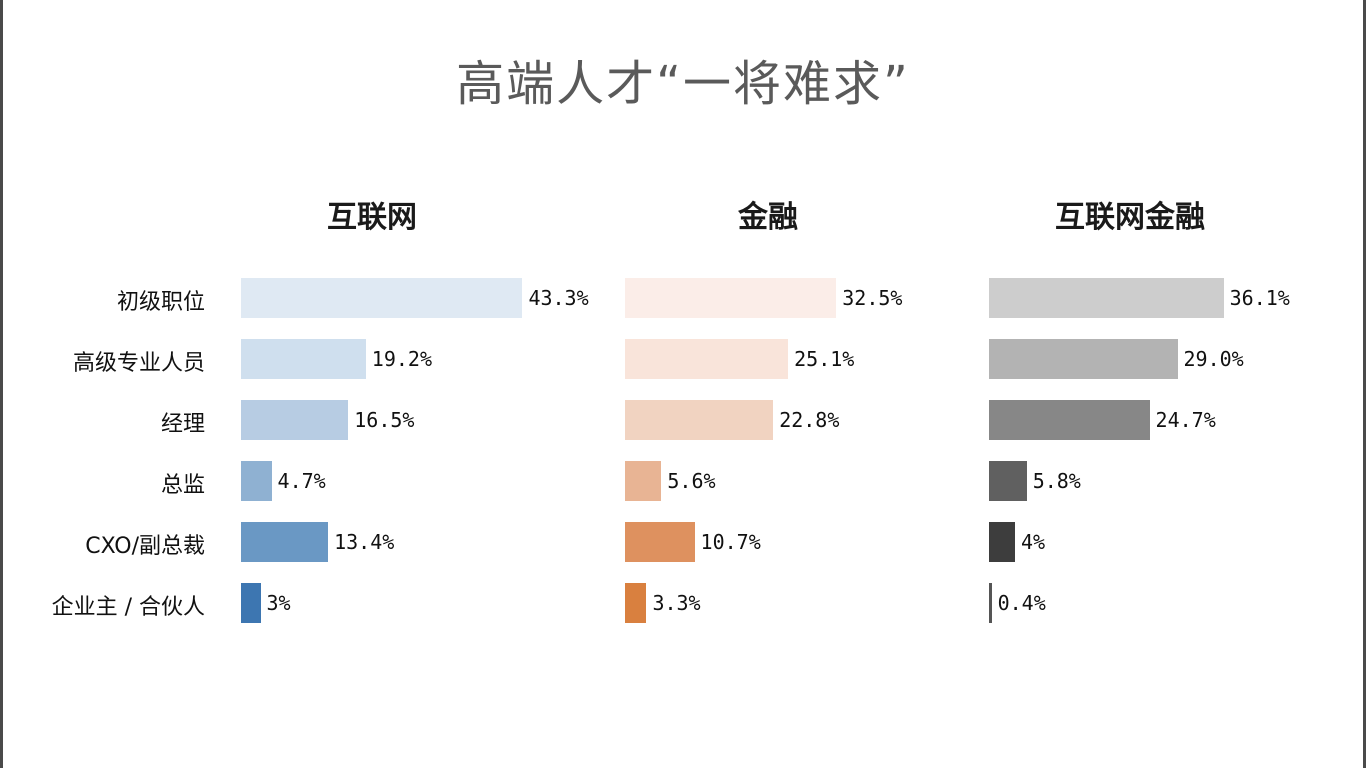 This screenshot has width=1366, height=768. I want to click on data-label: 4%, so click(1033, 542).